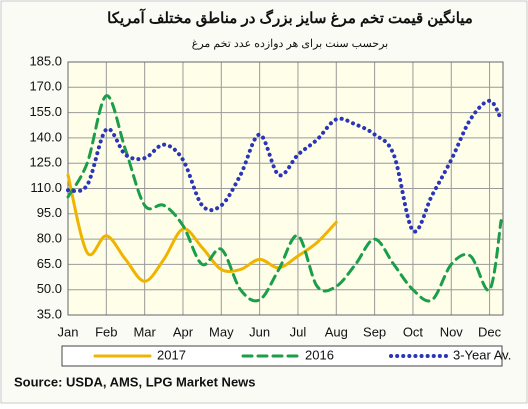 This screenshot has height=409, width=528. Describe the element at coordinates (49, 238) in the screenshot. I see `y-tick-label: 80.0` at that location.